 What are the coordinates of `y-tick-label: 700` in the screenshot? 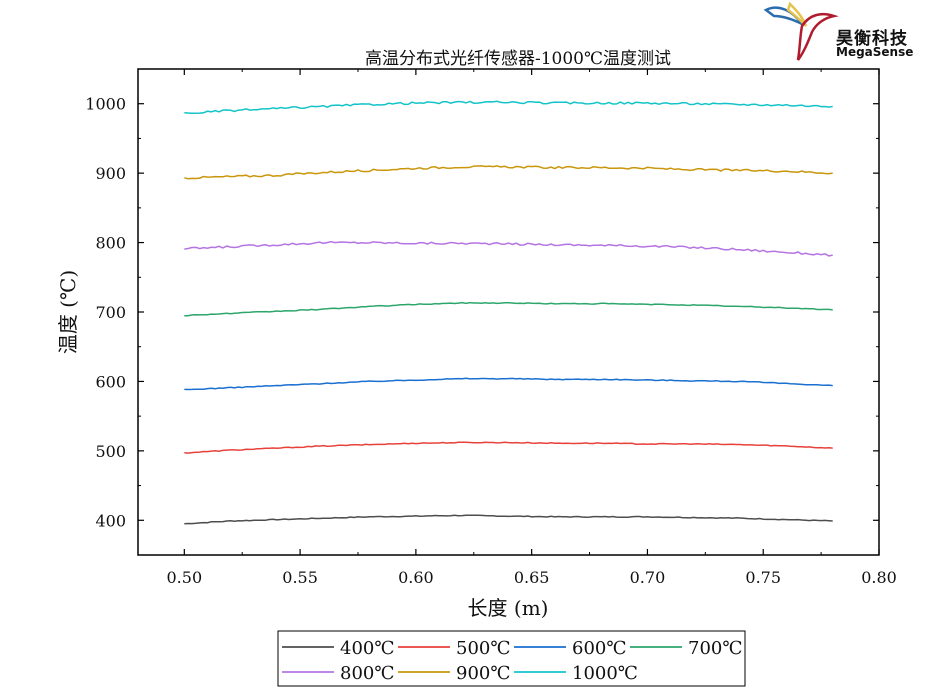 It's located at (110, 312).